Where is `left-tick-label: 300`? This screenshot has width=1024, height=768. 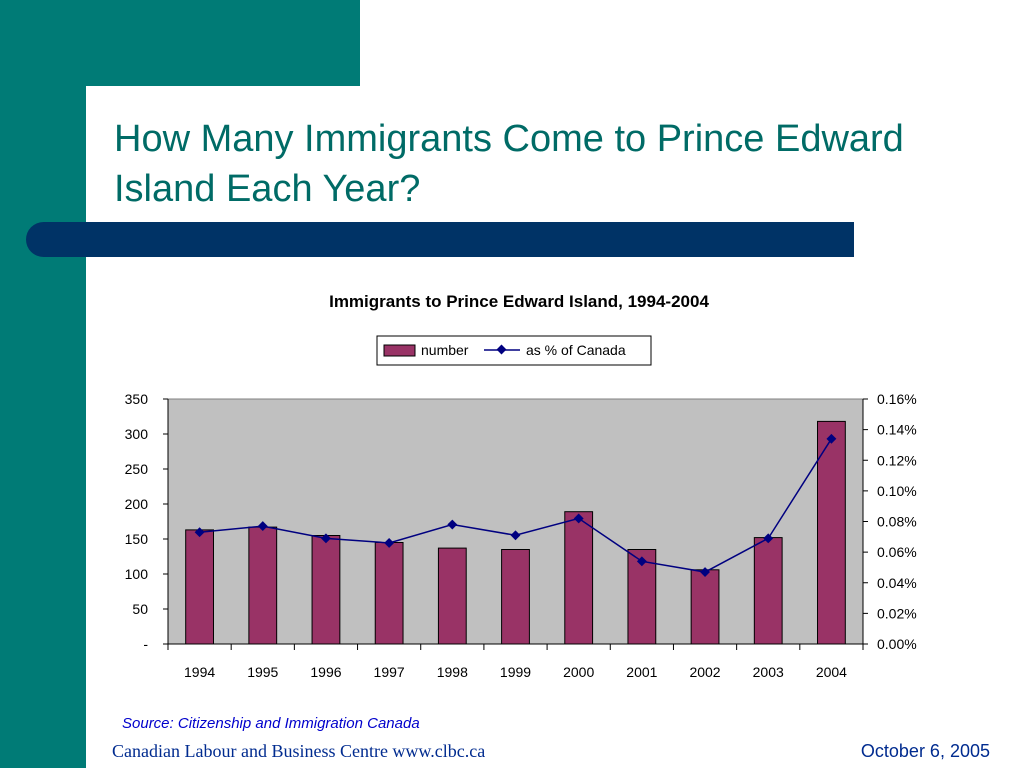
left-tick-label: 300 is located at coordinates (137, 434).